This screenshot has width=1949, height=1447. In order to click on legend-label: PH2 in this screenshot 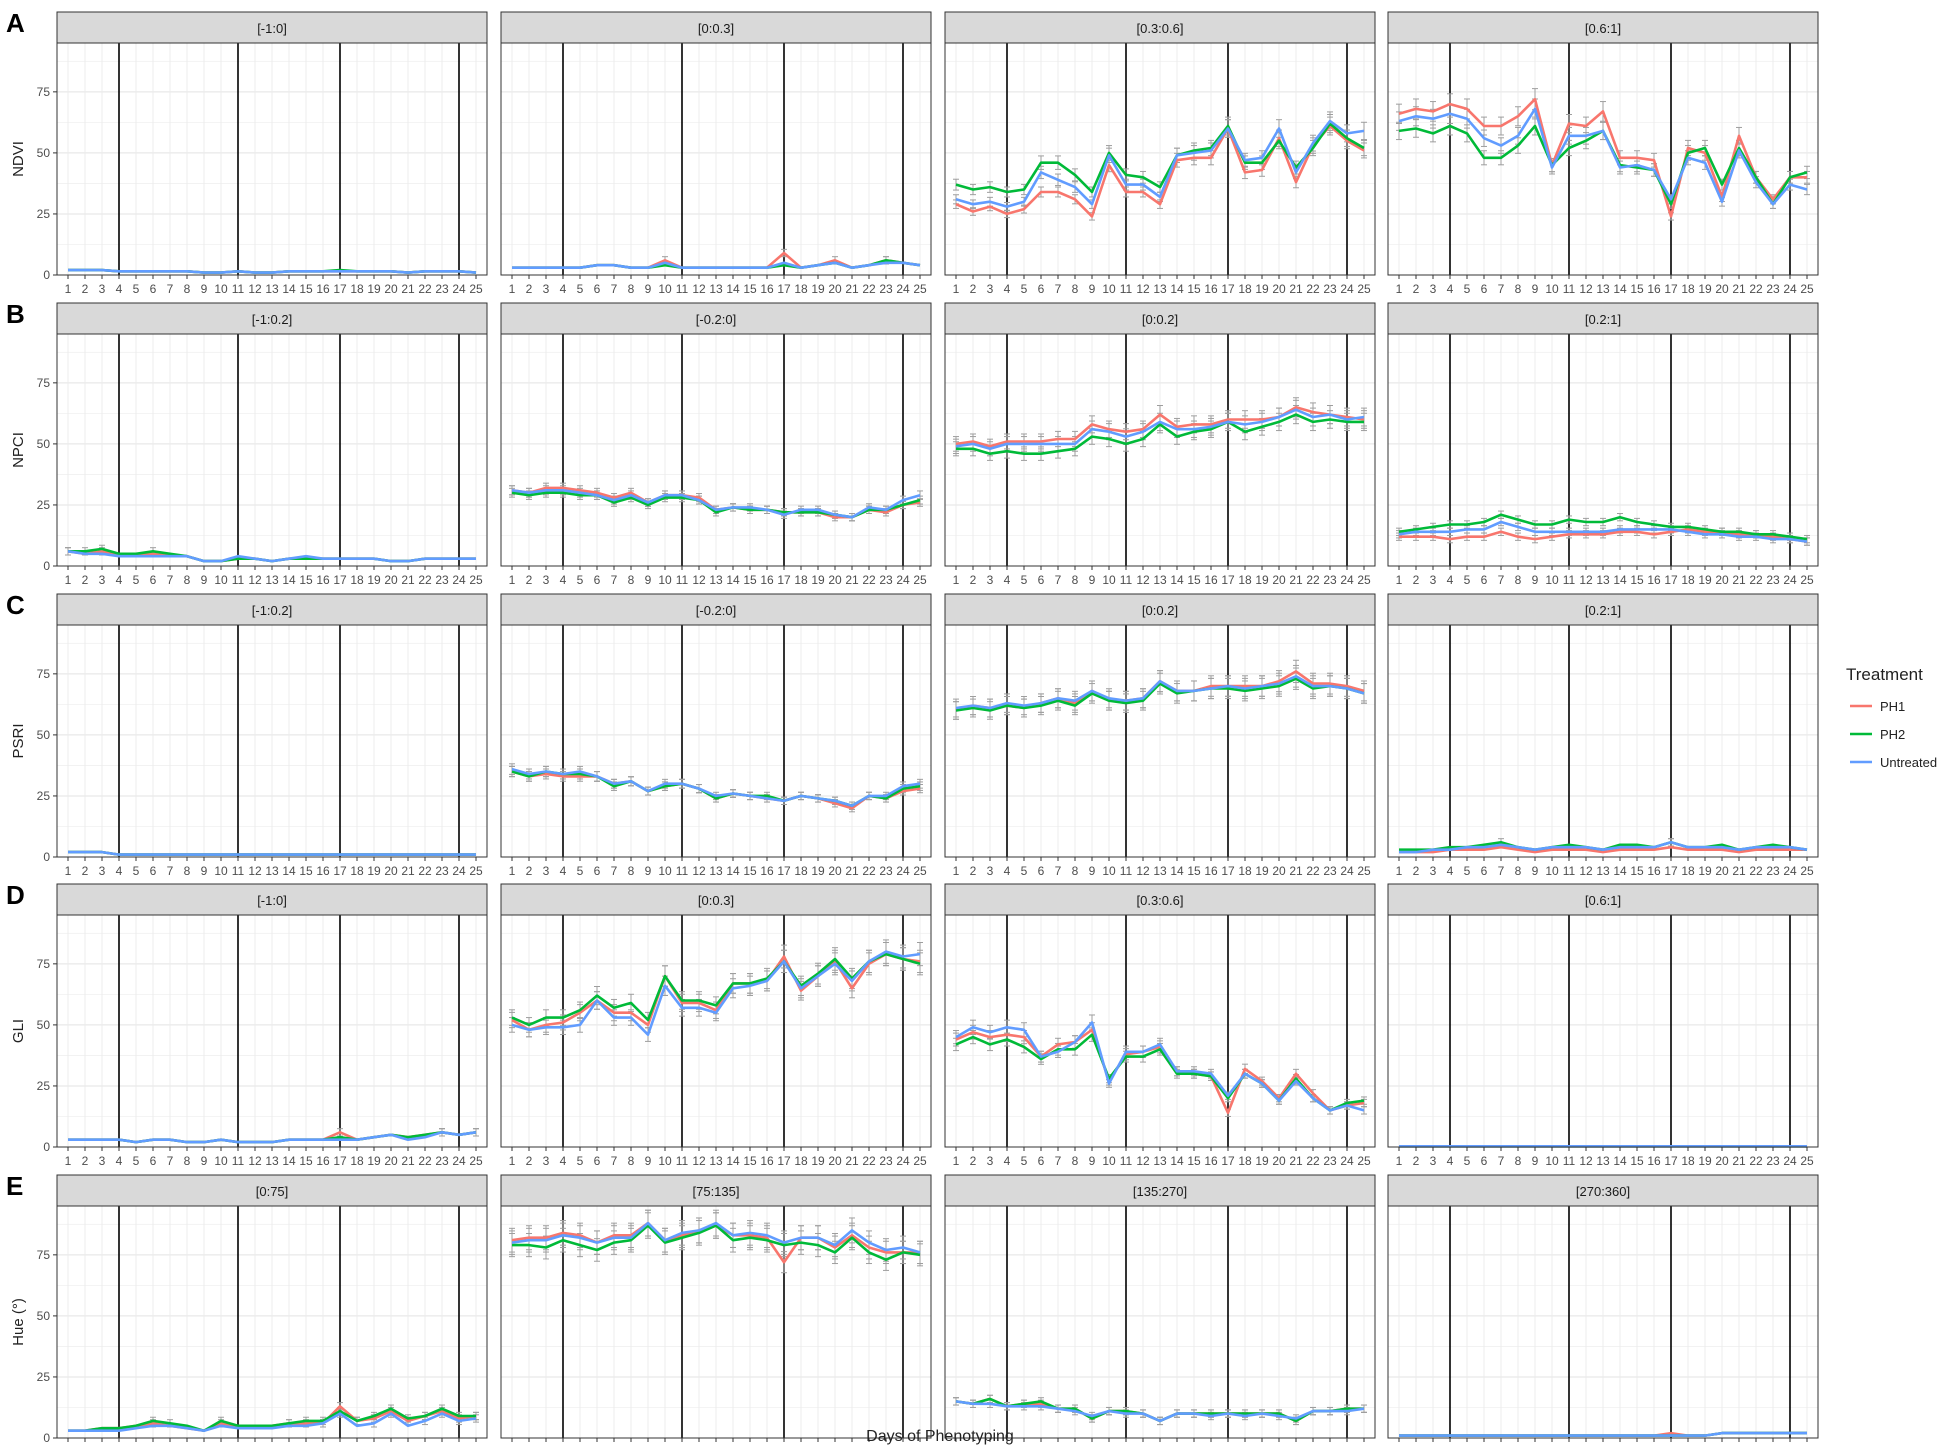, I will do `click(1892, 734)`.